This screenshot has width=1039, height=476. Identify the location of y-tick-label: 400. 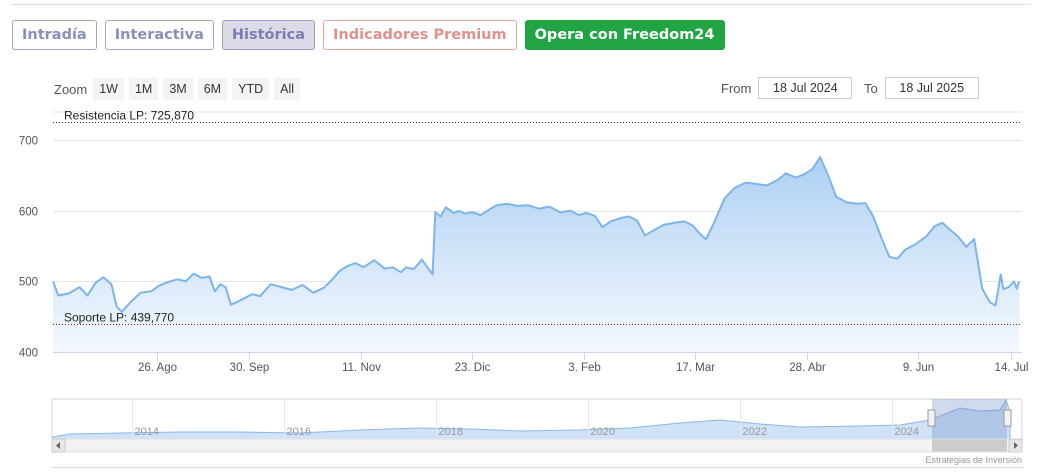
(28, 354).